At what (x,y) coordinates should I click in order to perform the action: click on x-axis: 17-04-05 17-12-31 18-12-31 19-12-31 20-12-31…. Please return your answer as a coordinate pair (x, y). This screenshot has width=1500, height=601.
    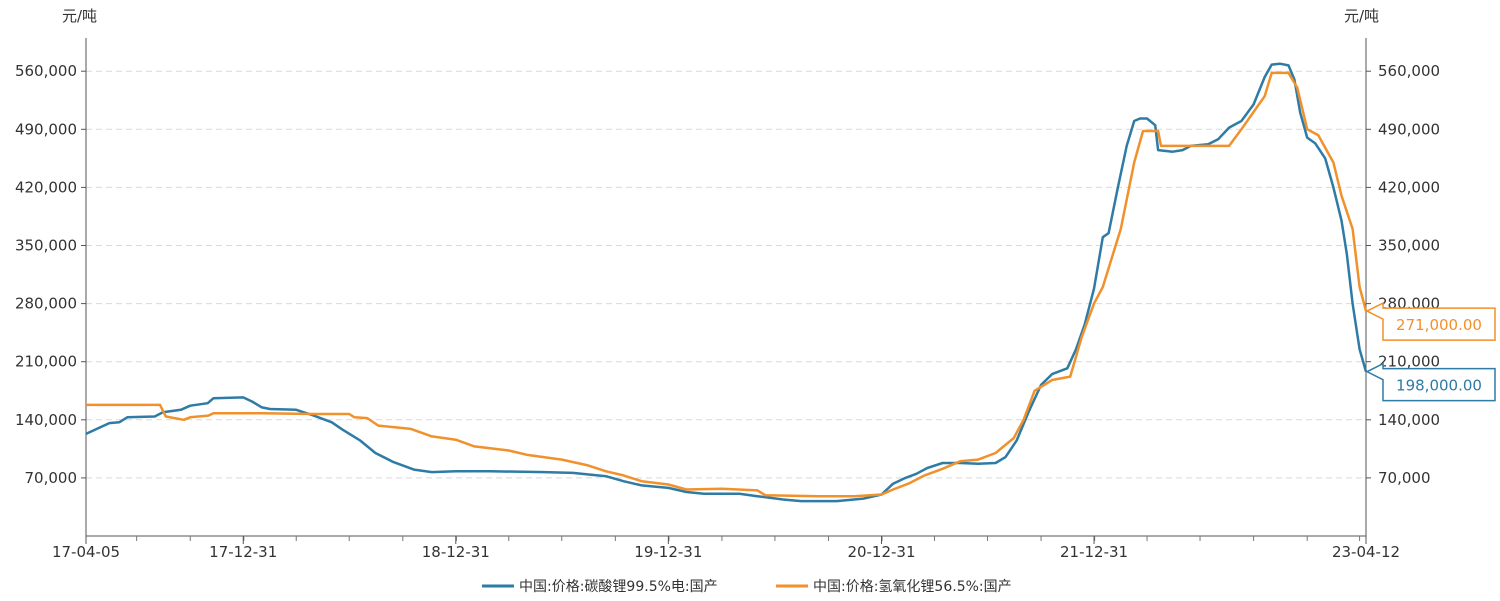
    Looking at the image, I should click on (726, 548).